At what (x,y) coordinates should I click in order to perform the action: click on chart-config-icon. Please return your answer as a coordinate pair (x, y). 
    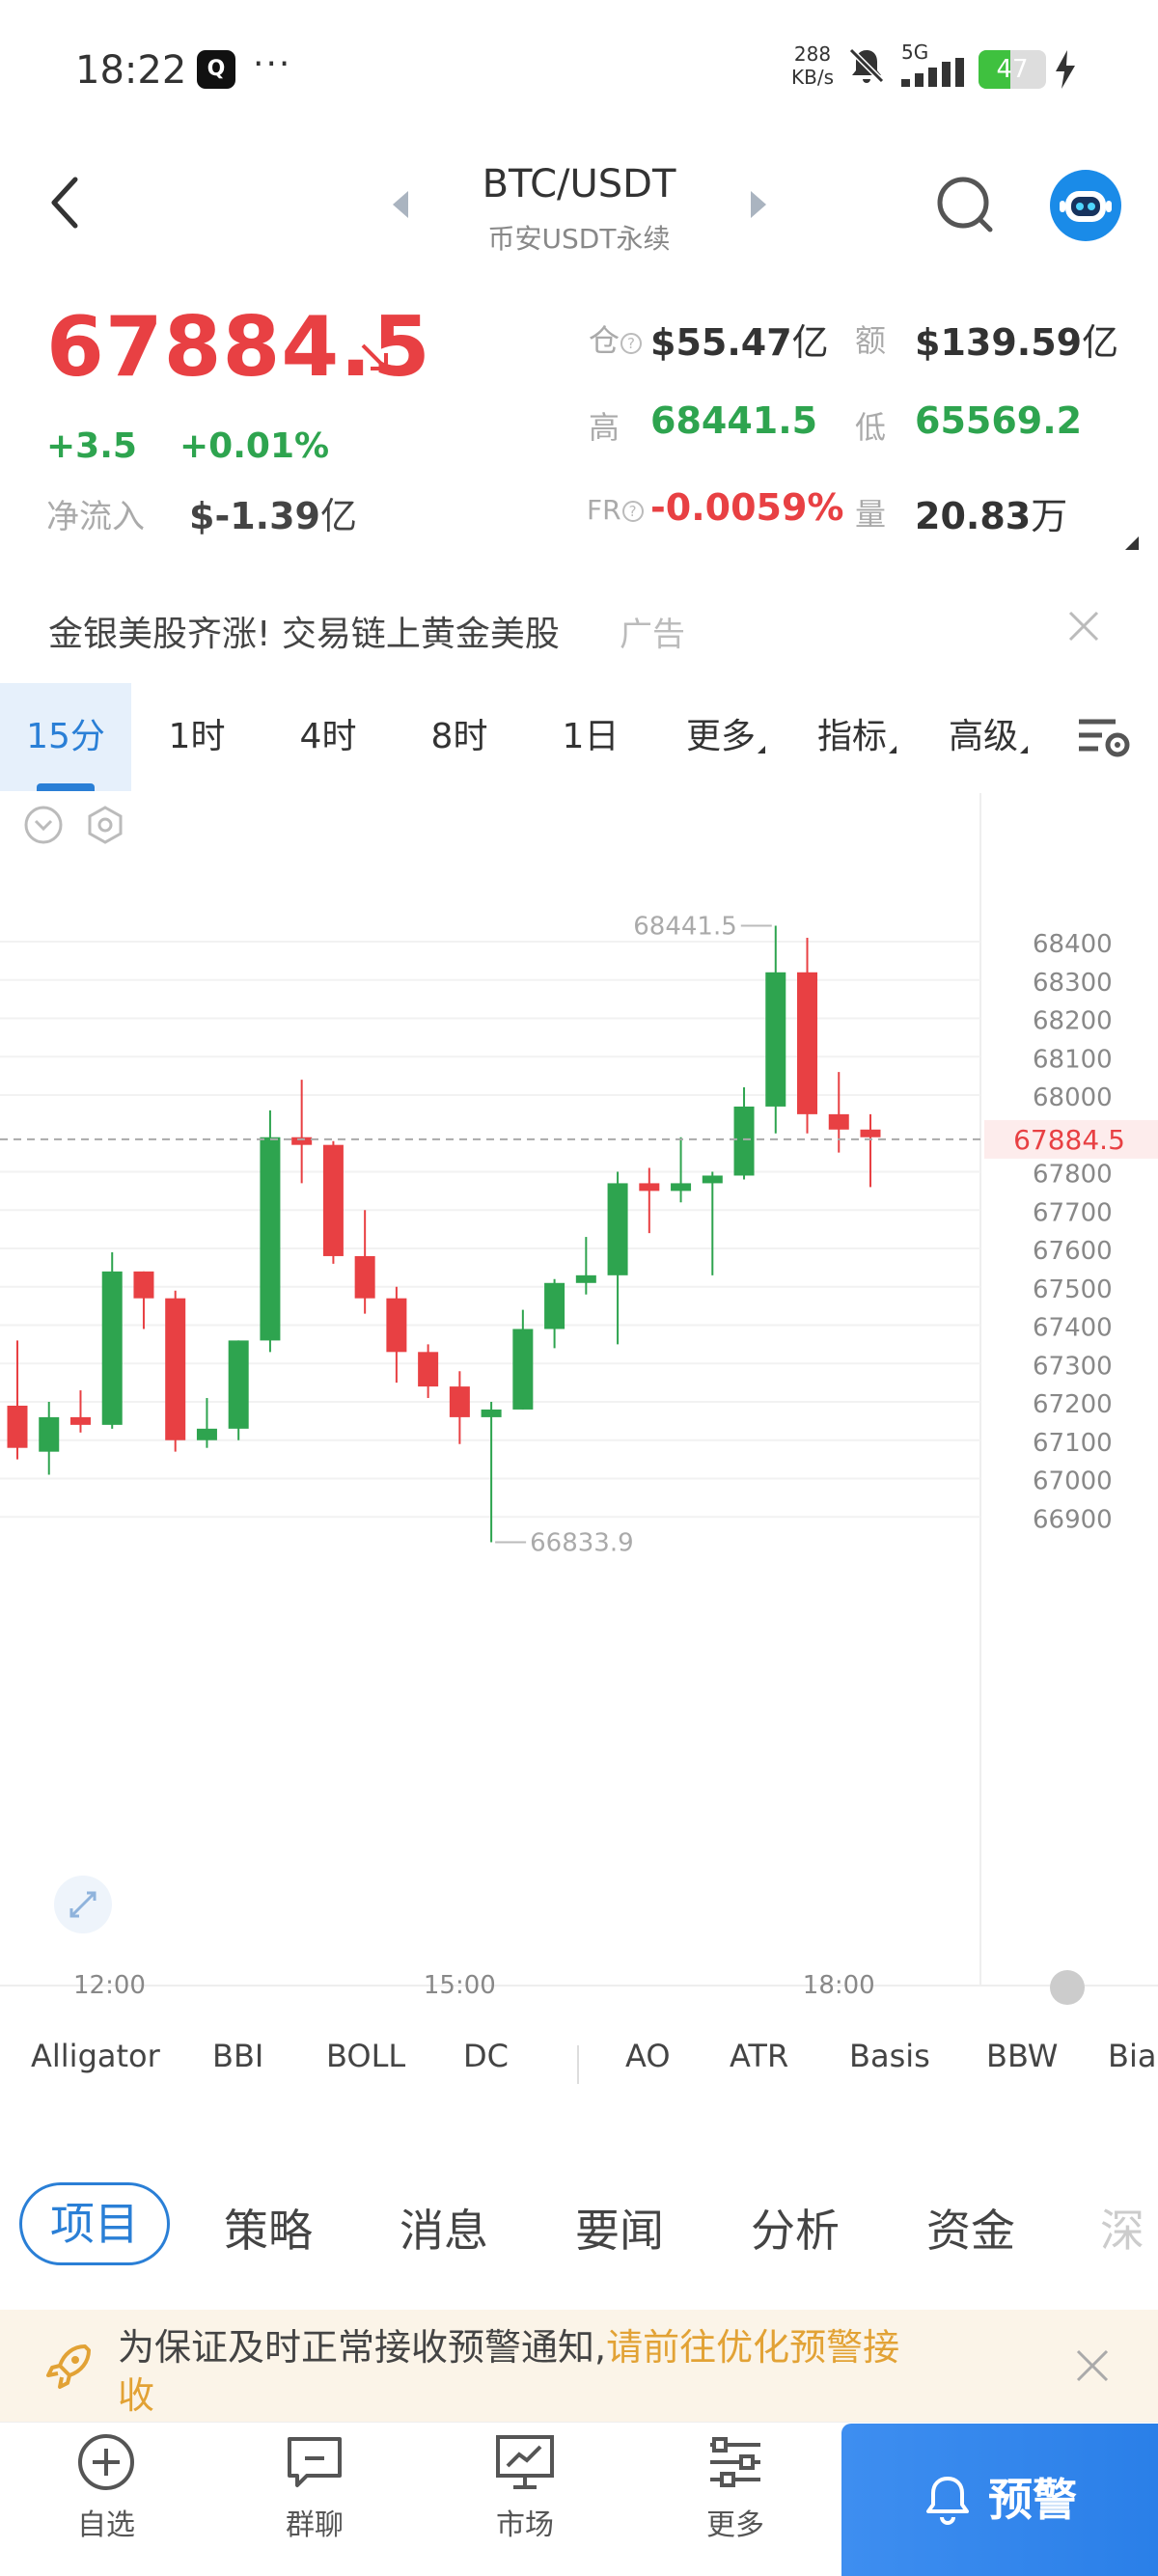
    Looking at the image, I should click on (105, 827).